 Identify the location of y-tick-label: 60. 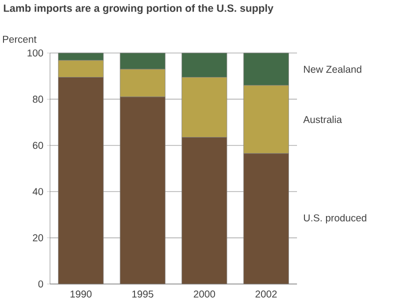
(38, 145).